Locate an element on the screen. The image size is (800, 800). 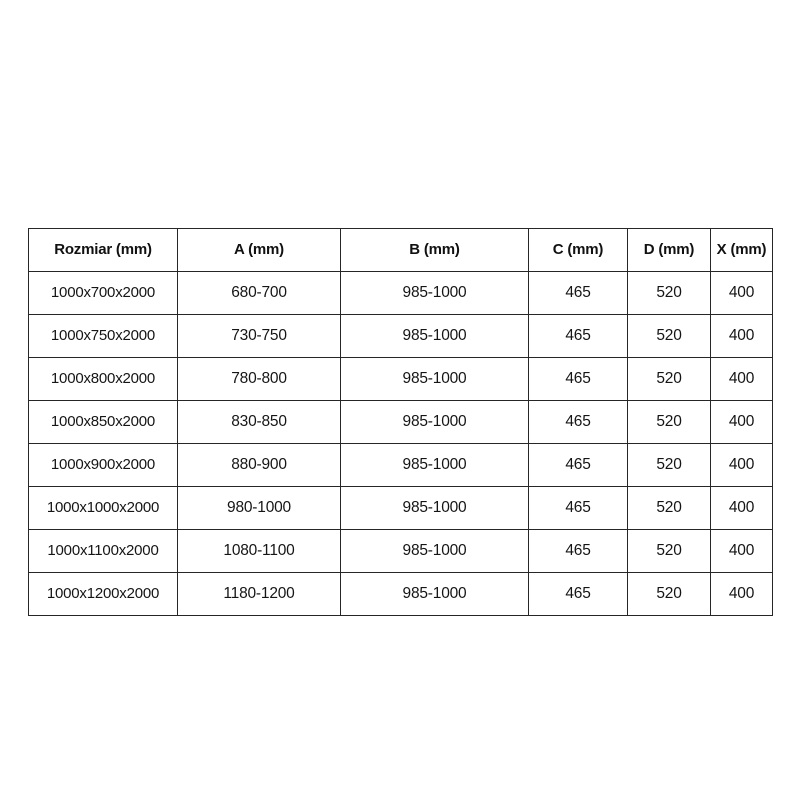
cell-a: 880-900 is located at coordinates (259, 465).